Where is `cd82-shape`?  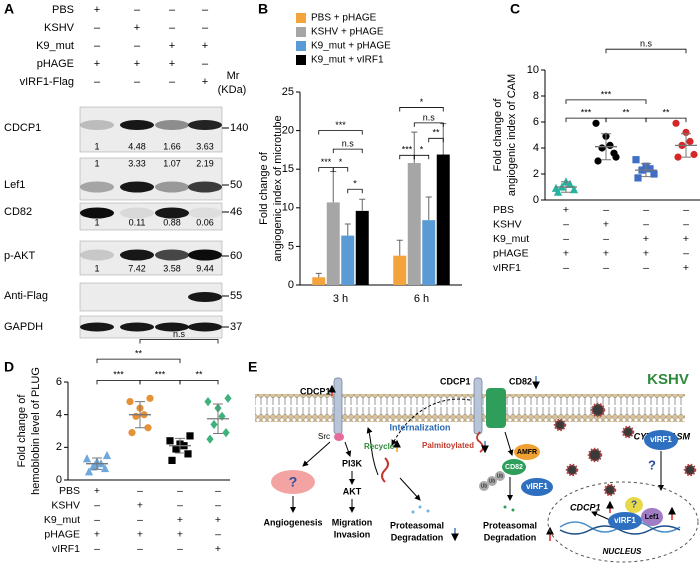 cd82-shape is located at coordinates (514, 467).